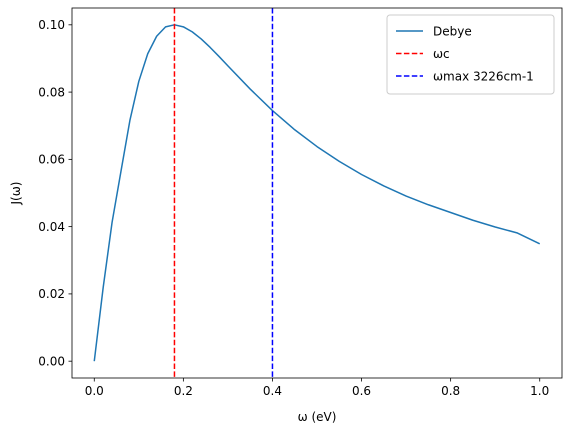  I want to click on legend-label-0: Debye, so click(452, 31).